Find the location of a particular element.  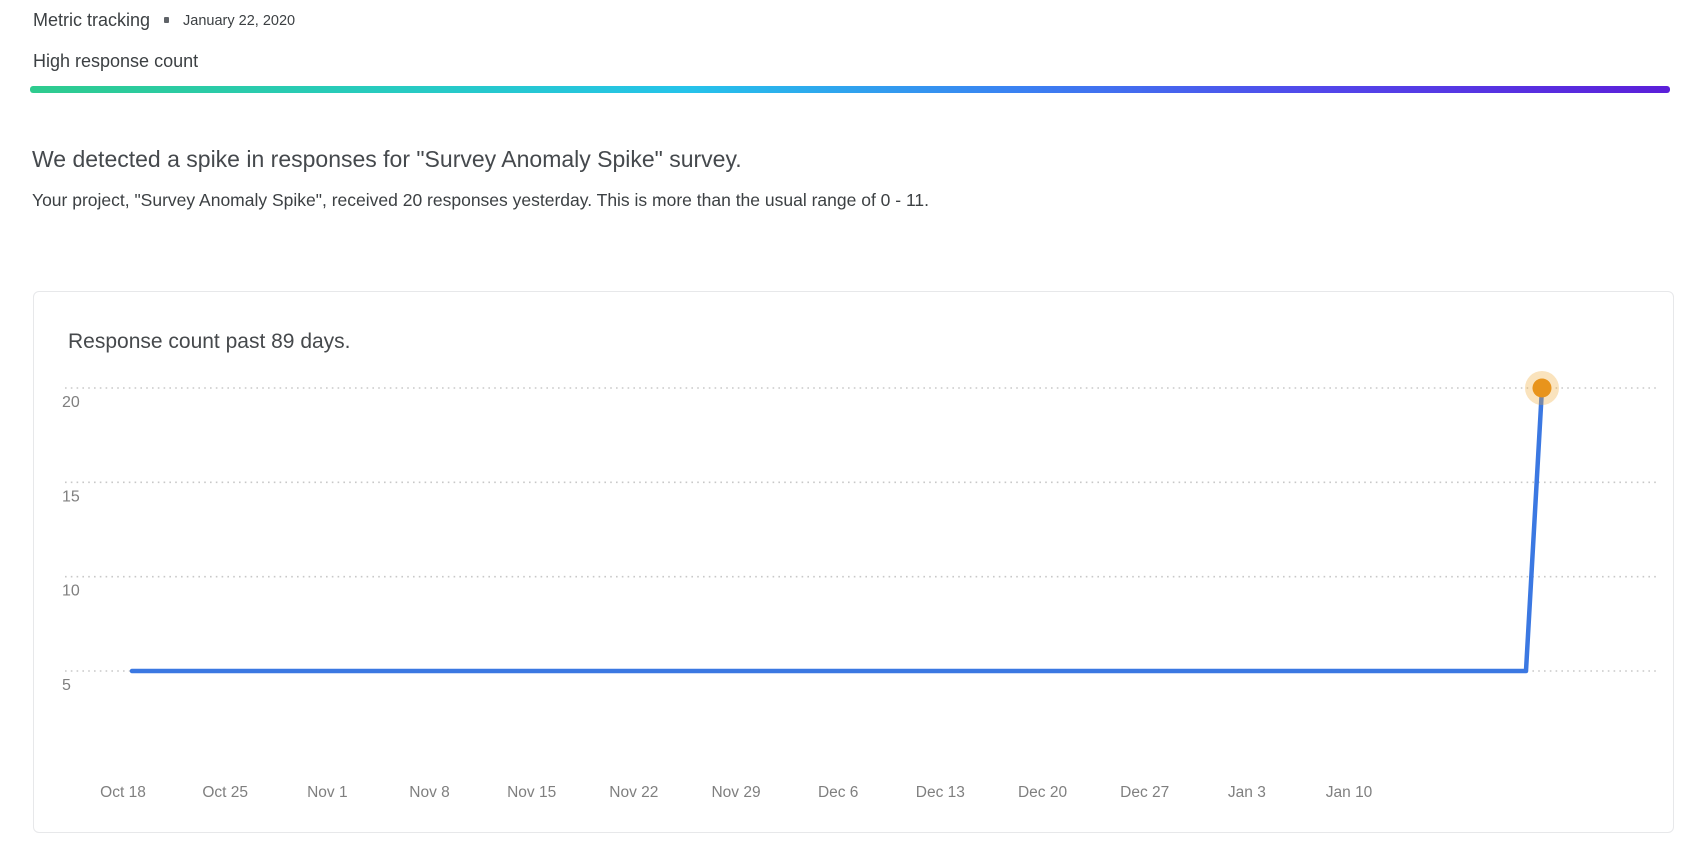

x-axis-label: Nov 8 is located at coordinates (429, 792).